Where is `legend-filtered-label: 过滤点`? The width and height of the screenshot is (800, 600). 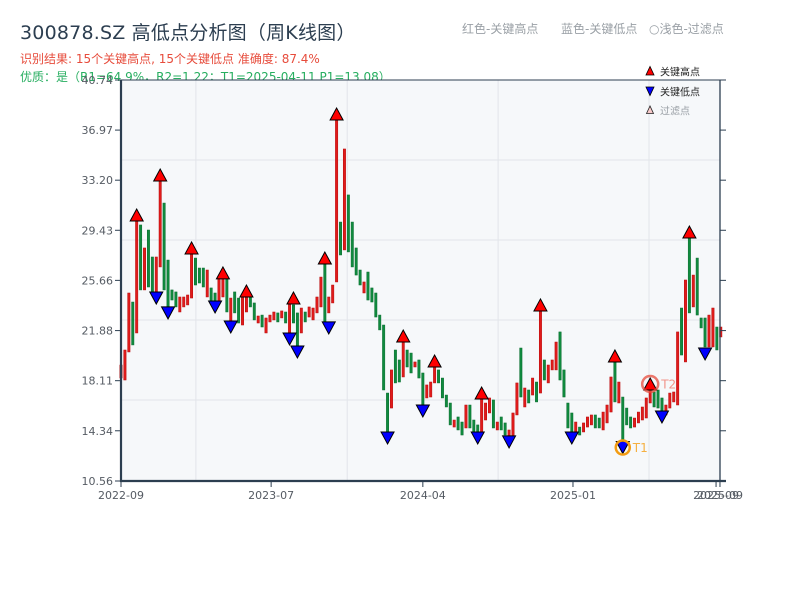 legend-filtered-label: 过滤点 is located at coordinates (675, 111).